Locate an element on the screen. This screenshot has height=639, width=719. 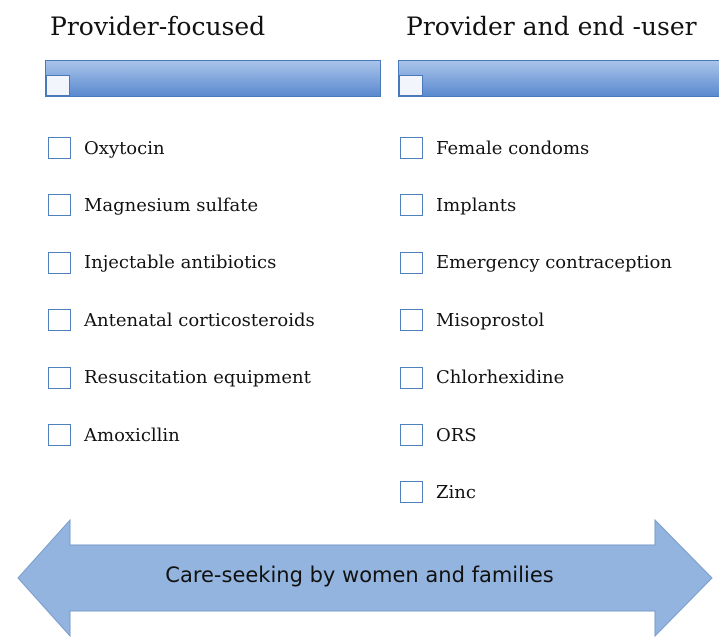
list-item: Antenatal corticosteroids is located at coordinates (181, 320).